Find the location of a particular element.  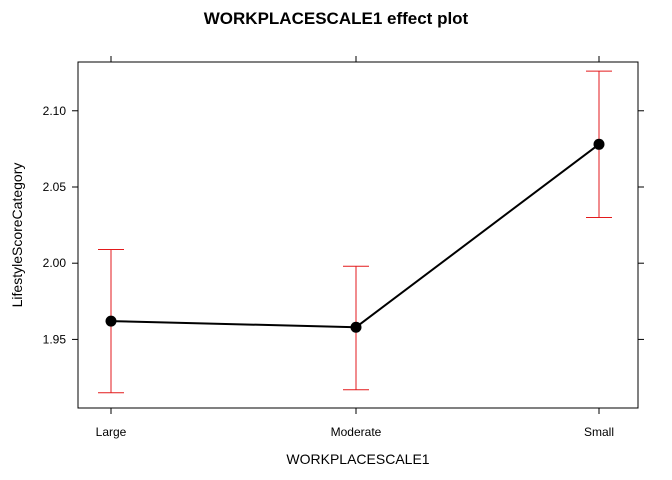

x-tick-label: Large is located at coordinates (111, 432).